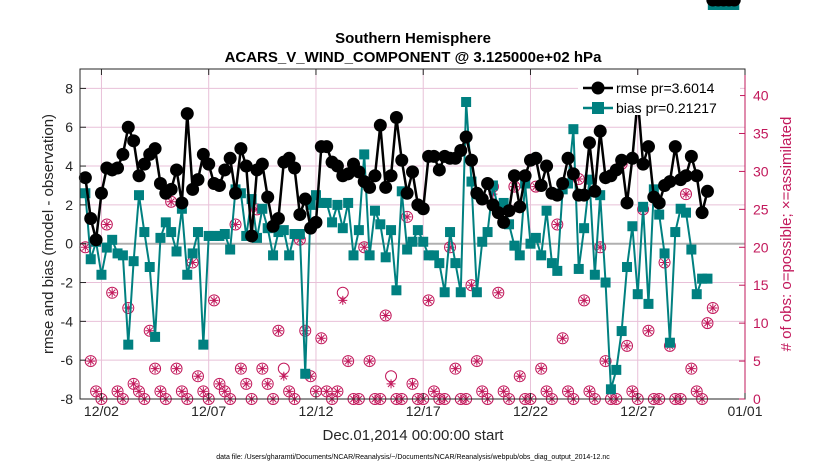 This screenshot has height=470, width=830. I want to click on right-tick-label: 0, so click(757, 399).